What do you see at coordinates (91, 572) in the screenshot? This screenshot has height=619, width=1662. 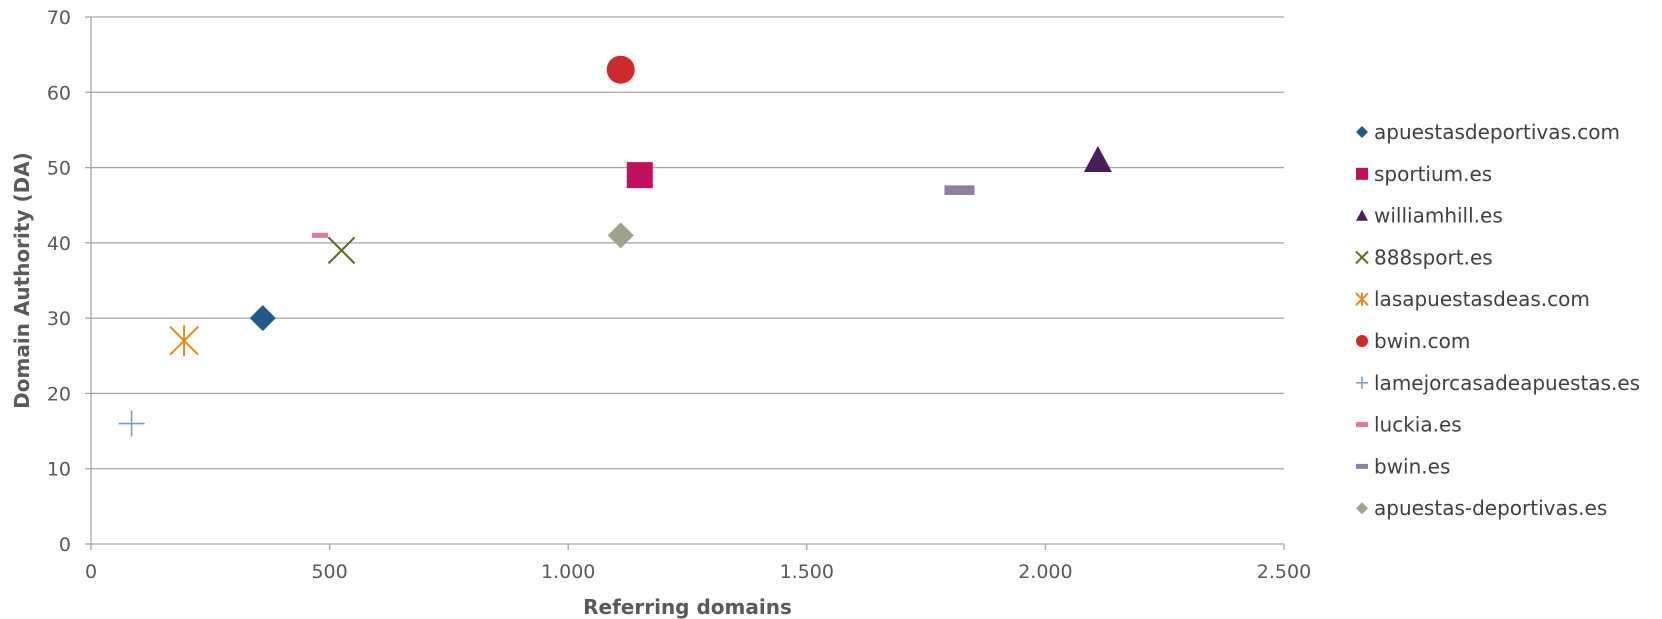 I see `x-tick-label: 0` at bounding box center [91, 572].